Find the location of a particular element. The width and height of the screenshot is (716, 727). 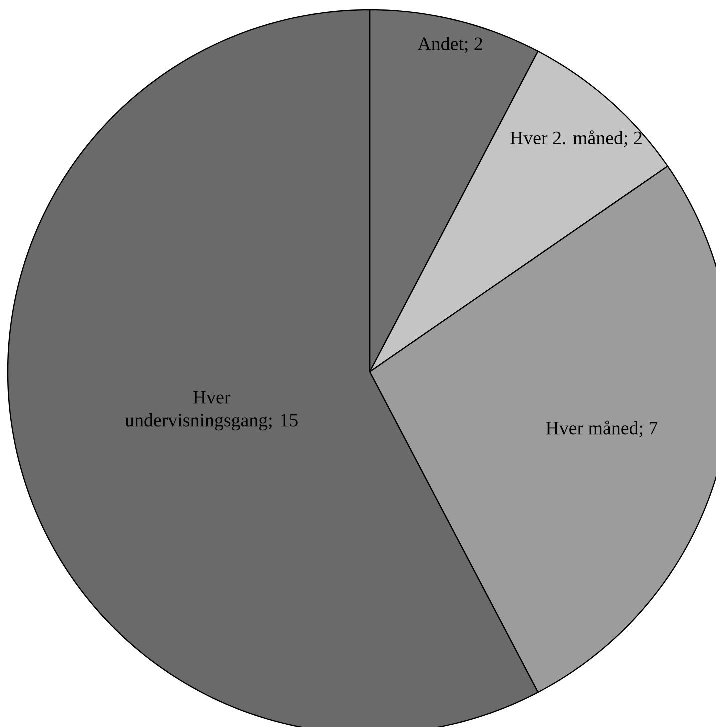

data-label: ; 7 is located at coordinates (649, 430).